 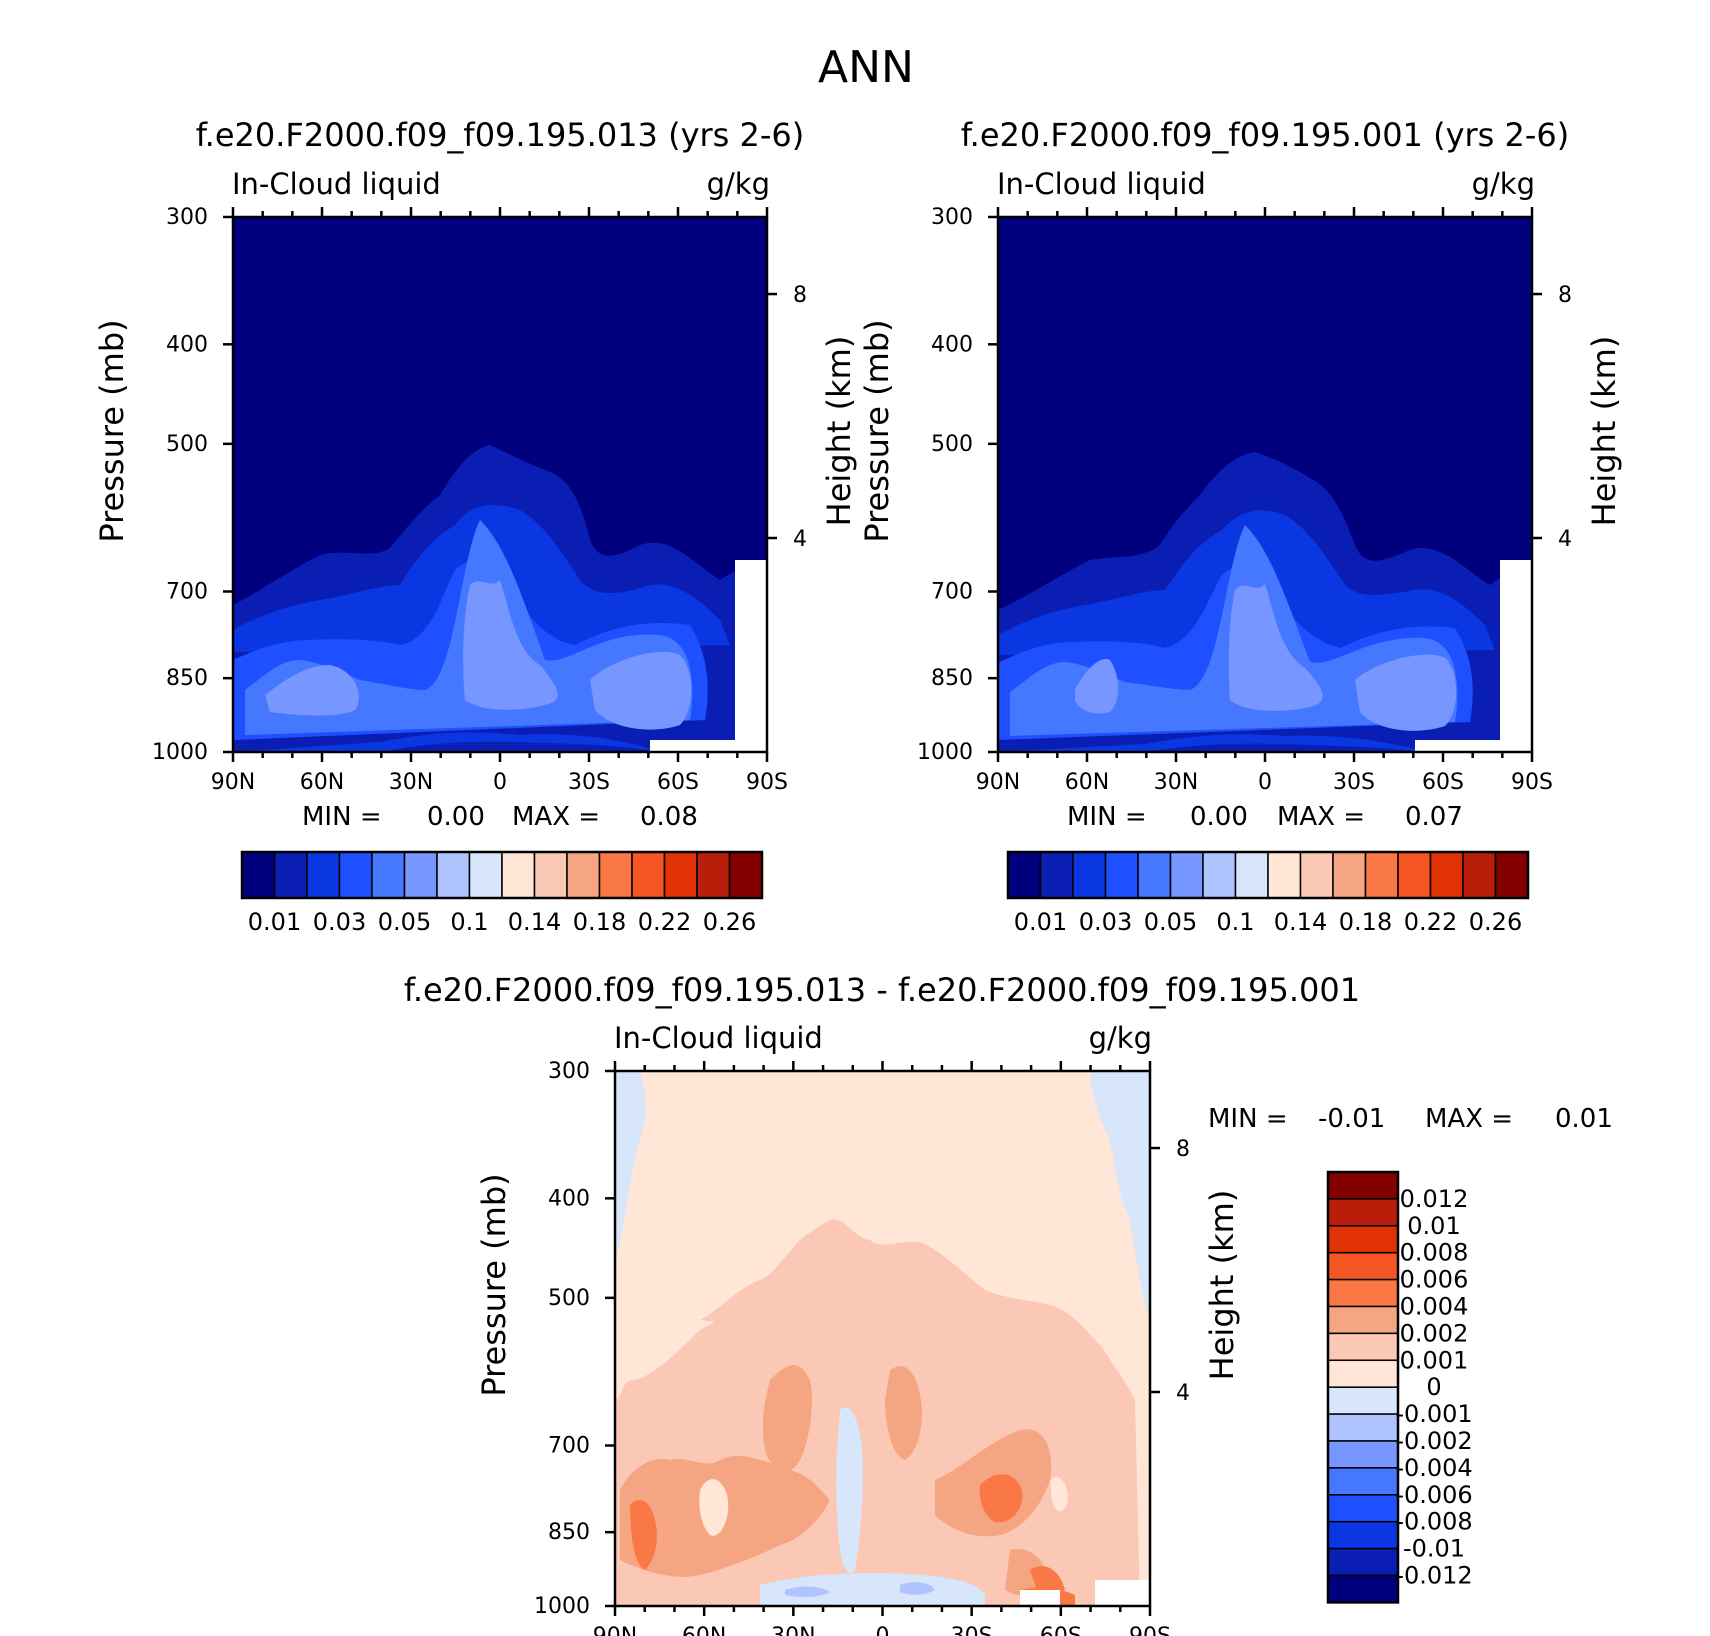 What do you see at coordinates (615, 1630) in the screenshot?
I see `x-tick-label: 90N` at bounding box center [615, 1630].